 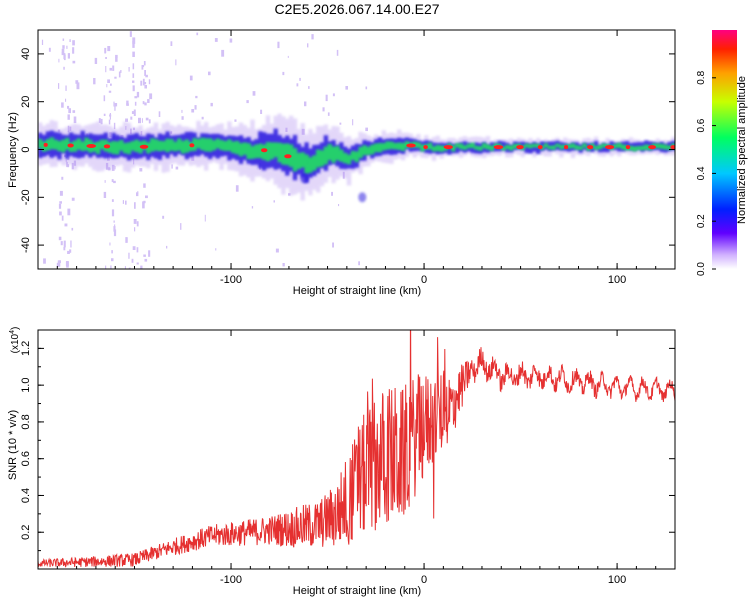 I want to click on snr-y-scale-base: (x10, so click(x=15, y=343).